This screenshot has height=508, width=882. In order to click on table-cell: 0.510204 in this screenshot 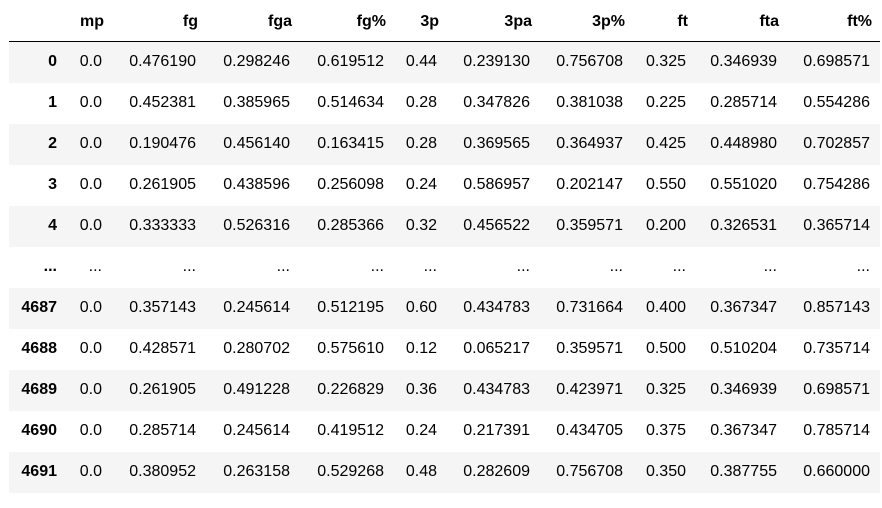, I will do `click(743, 348)`.